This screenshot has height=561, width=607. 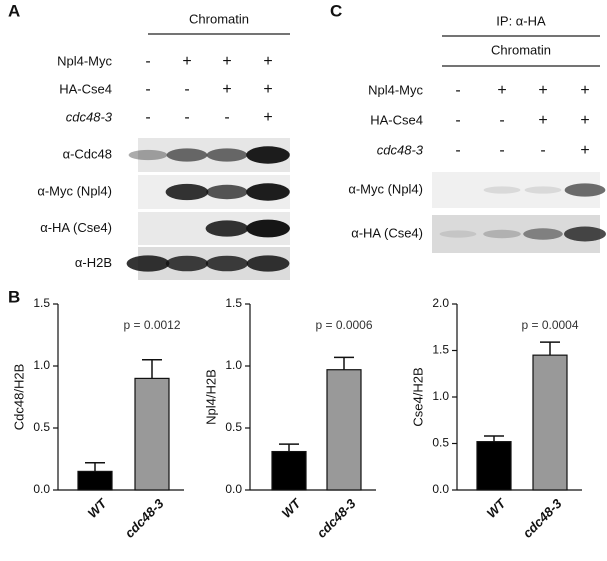 What do you see at coordinates (521, 20) in the screenshot?
I see `header: IP: α-HA` at bounding box center [521, 20].